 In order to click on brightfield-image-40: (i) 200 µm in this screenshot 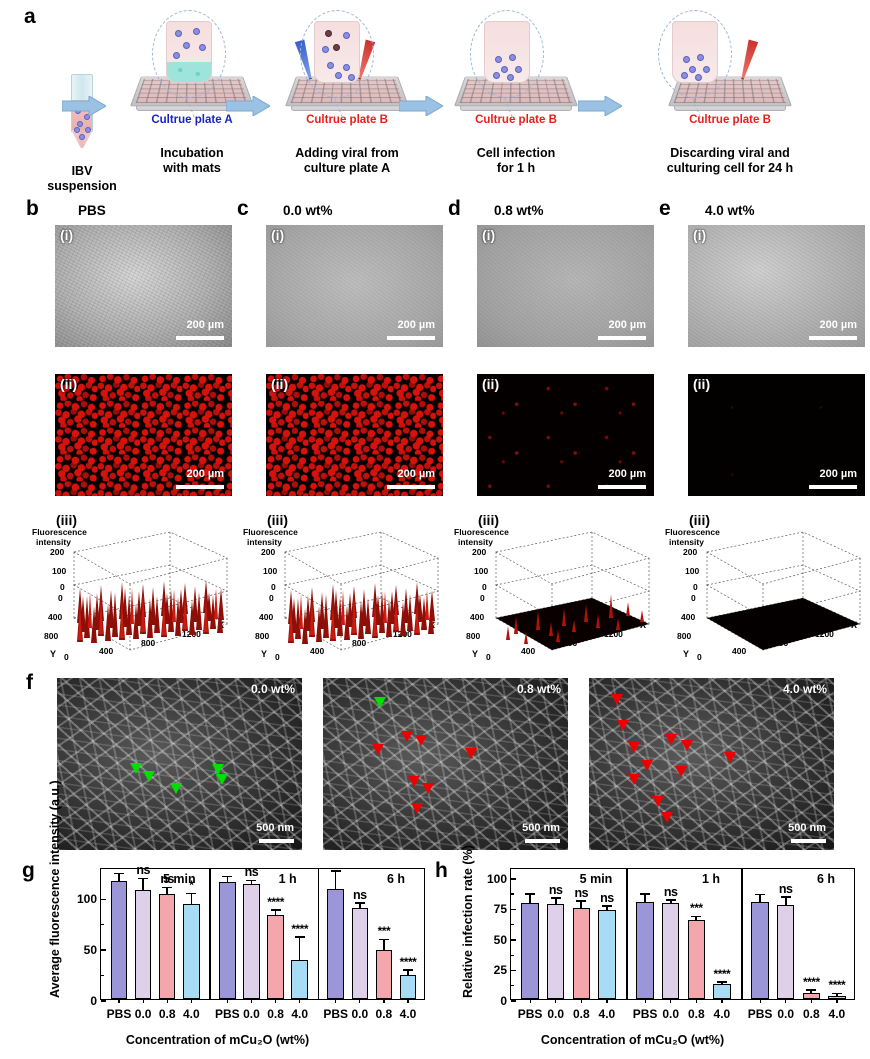, I will do `click(776, 286)`.